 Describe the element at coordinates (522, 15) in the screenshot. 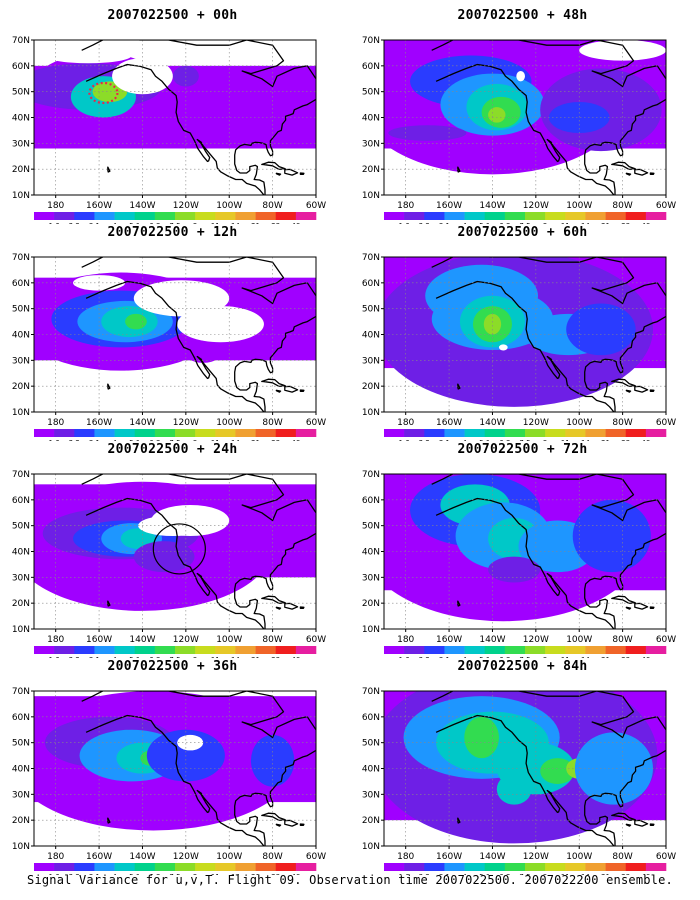

I see `panel-title: 2007022500 + 48h` at that location.